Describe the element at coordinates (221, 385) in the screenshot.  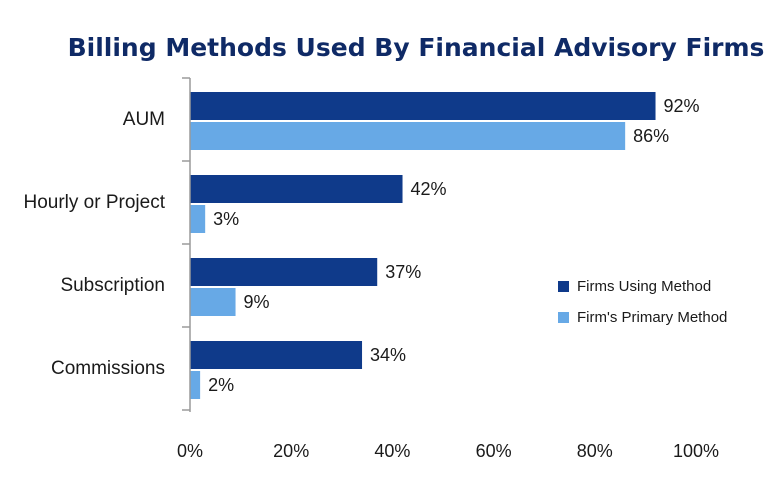
I see `value-label: 2%` at that location.